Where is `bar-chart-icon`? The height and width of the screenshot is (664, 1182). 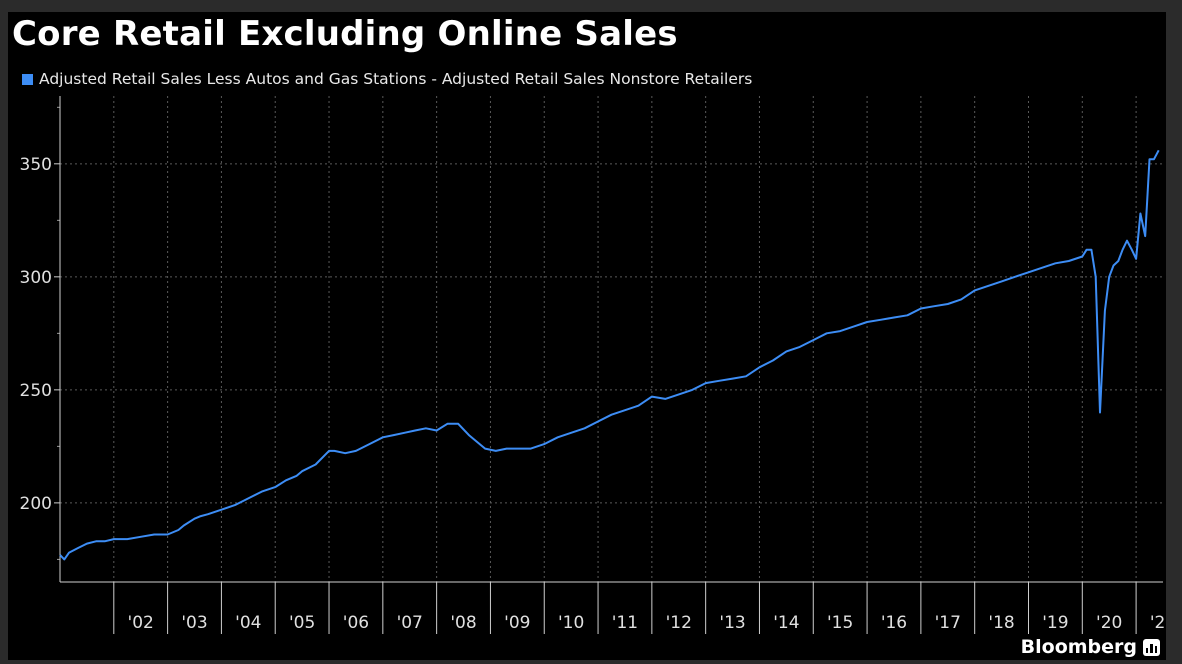
bar-chart-icon is located at coordinates (1151, 647).